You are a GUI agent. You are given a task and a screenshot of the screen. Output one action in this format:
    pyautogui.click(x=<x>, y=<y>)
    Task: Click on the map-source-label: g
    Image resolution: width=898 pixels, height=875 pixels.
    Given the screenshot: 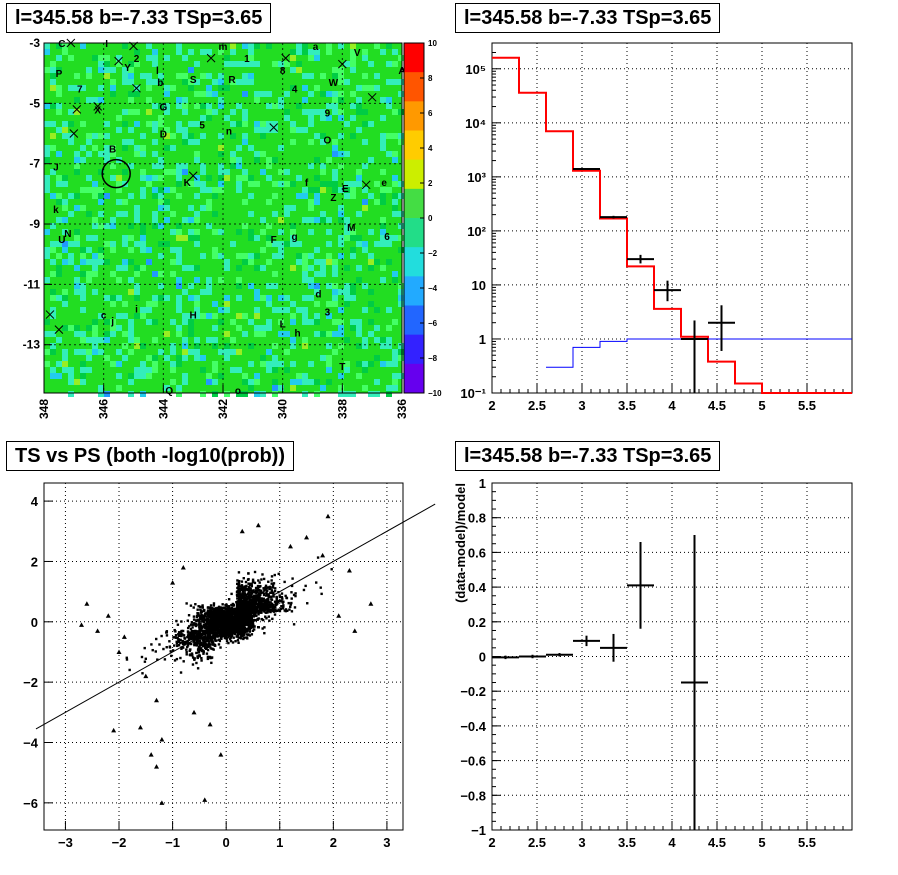 What is the action you would take?
    pyautogui.click(x=295, y=237)
    